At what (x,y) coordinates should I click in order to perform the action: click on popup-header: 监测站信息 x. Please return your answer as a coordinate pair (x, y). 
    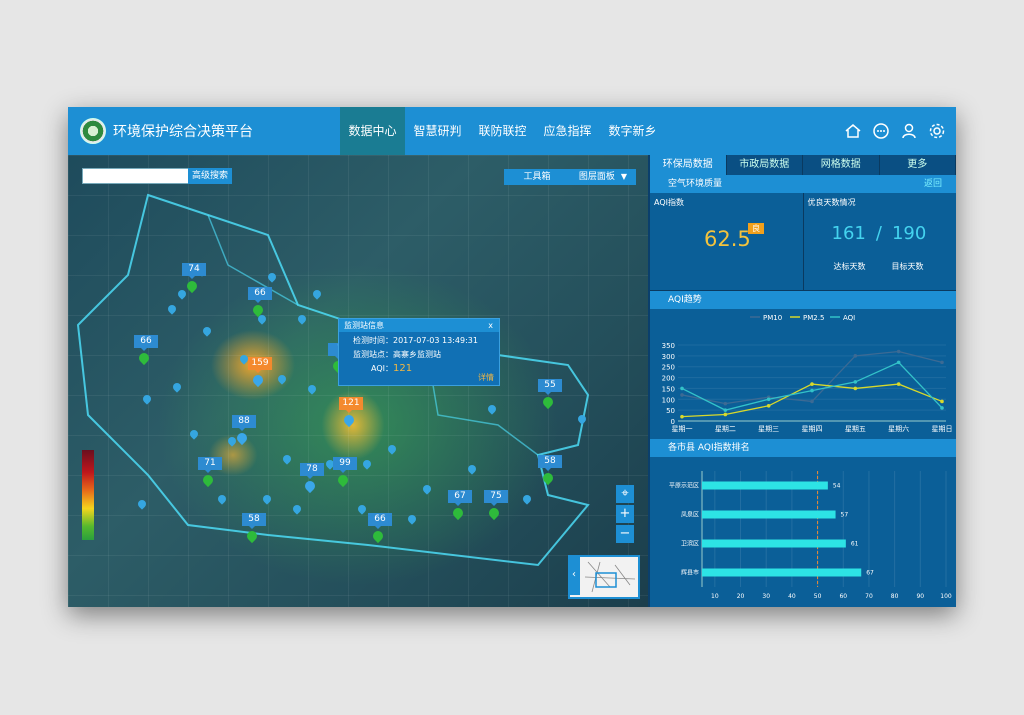
    Looking at the image, I should click on (419, 325).